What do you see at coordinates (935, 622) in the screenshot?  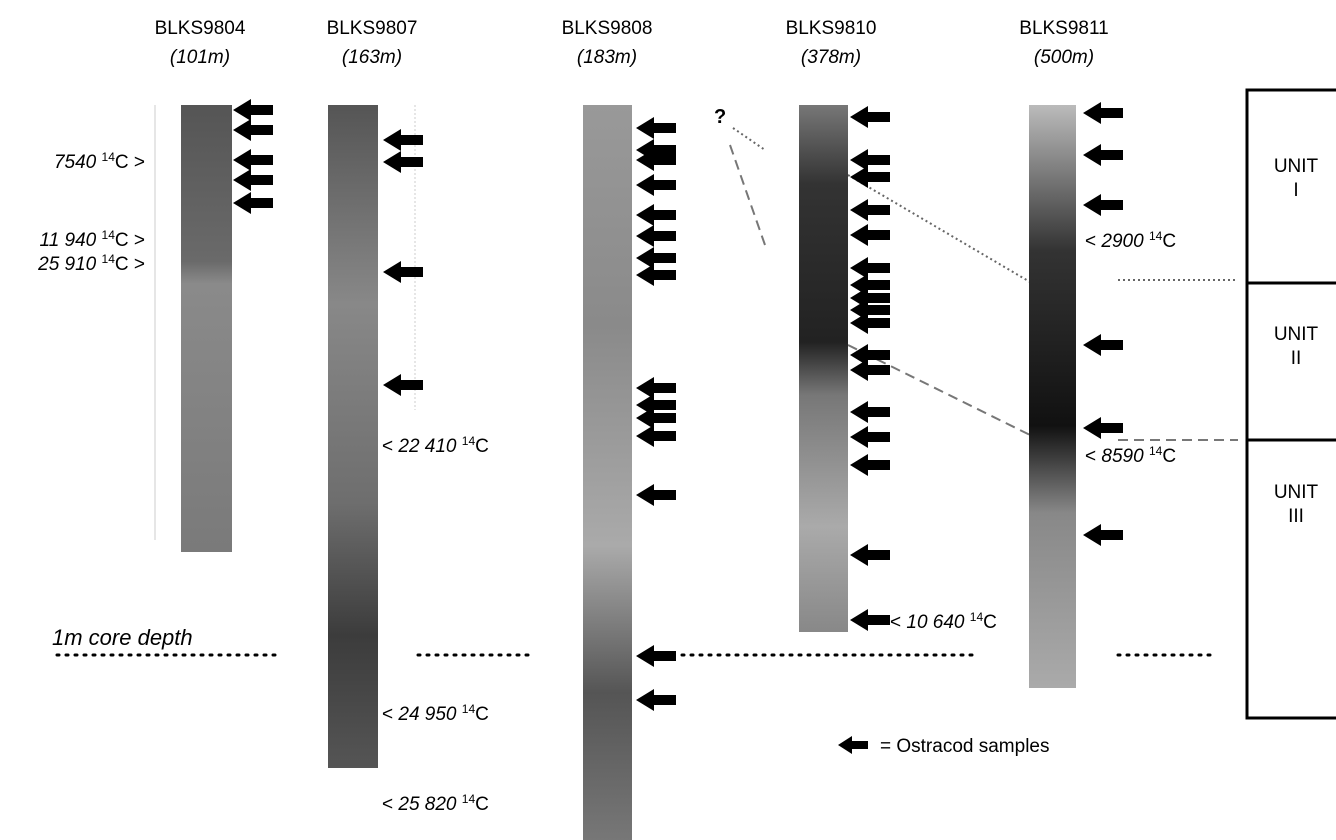 I see `date-age: 10 640` at bounding box center [935, 622].